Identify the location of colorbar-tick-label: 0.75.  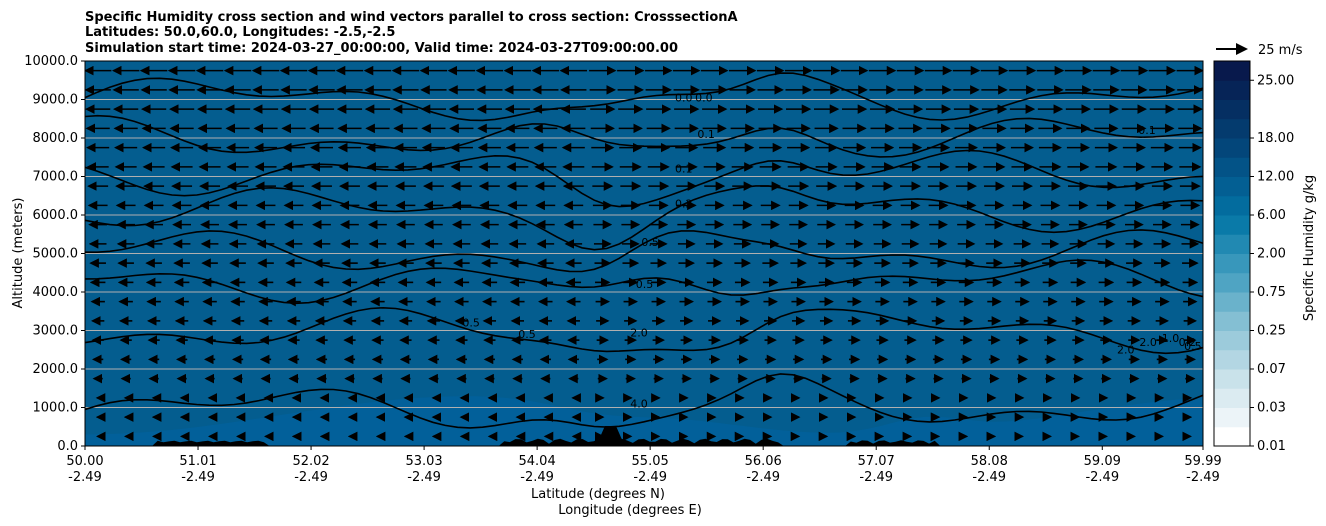
(1271, 292).